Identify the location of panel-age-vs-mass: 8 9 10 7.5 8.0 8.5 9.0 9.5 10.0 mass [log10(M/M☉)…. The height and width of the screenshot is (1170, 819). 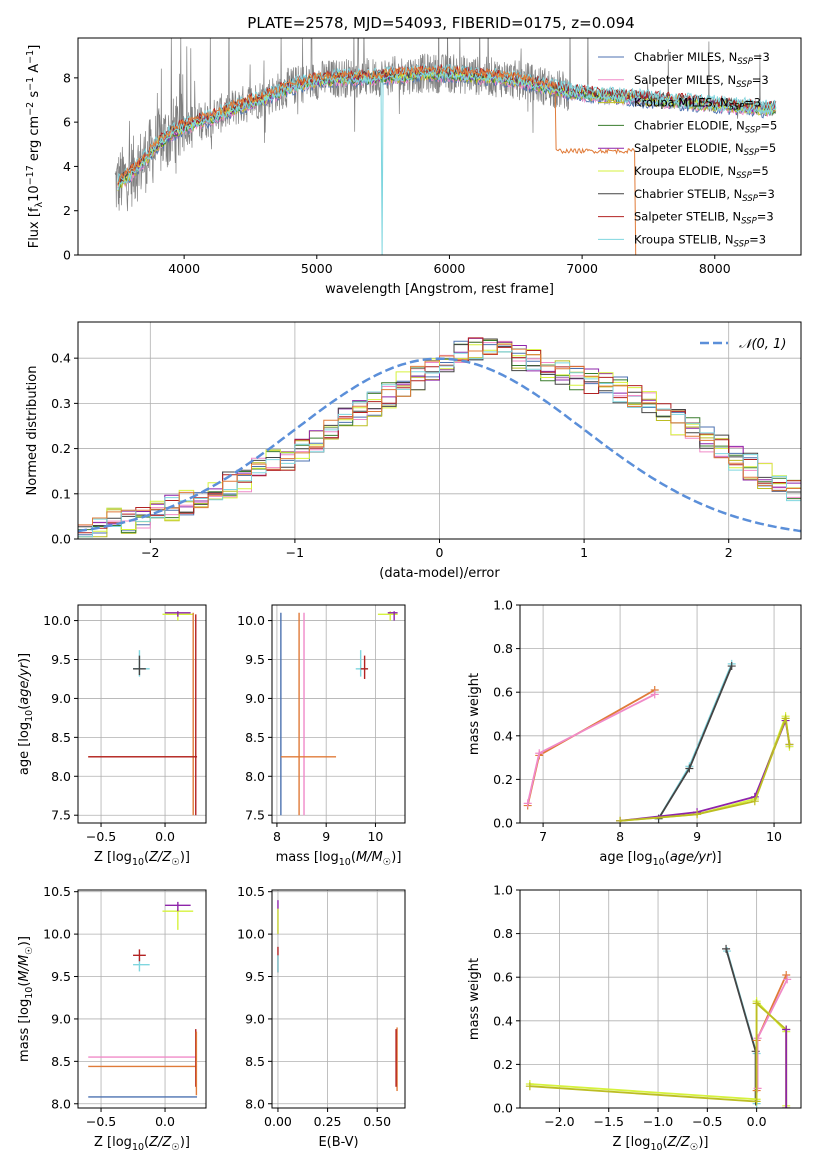
(321, 736).